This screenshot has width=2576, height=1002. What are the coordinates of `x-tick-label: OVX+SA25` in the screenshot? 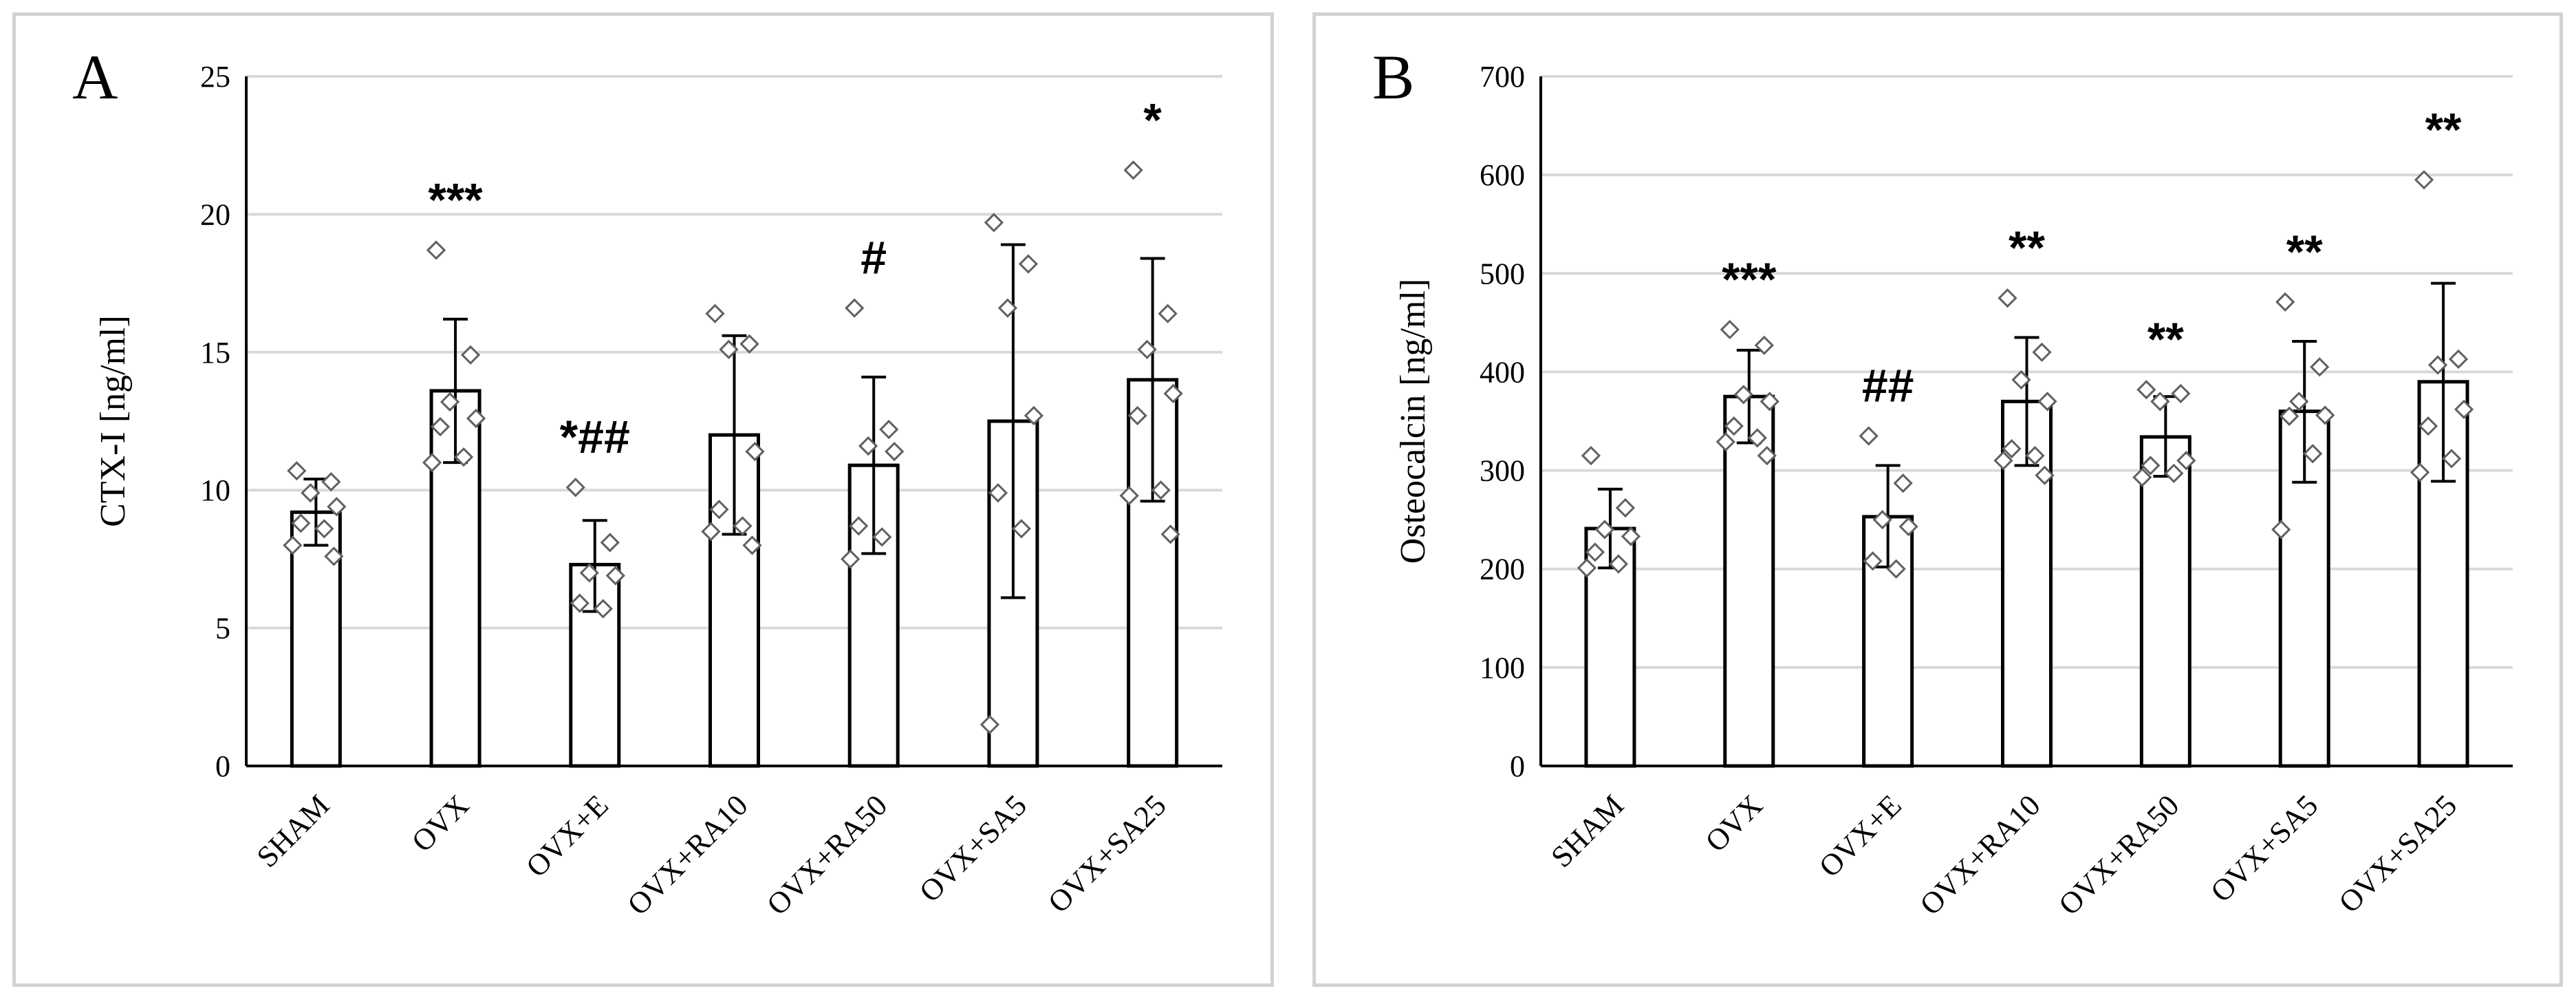 It's located at (2398, 853).